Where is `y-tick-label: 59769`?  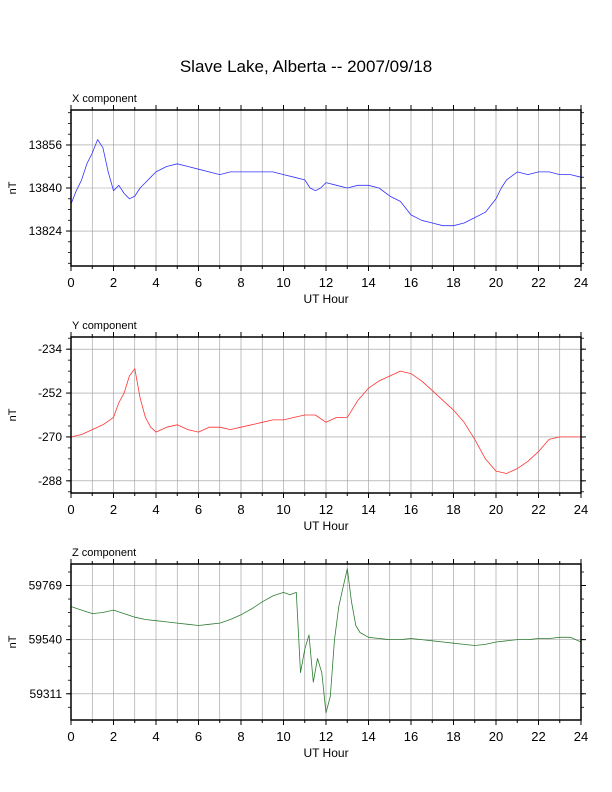
y-tick-label: 59769 is located at coordinates (46, 586).